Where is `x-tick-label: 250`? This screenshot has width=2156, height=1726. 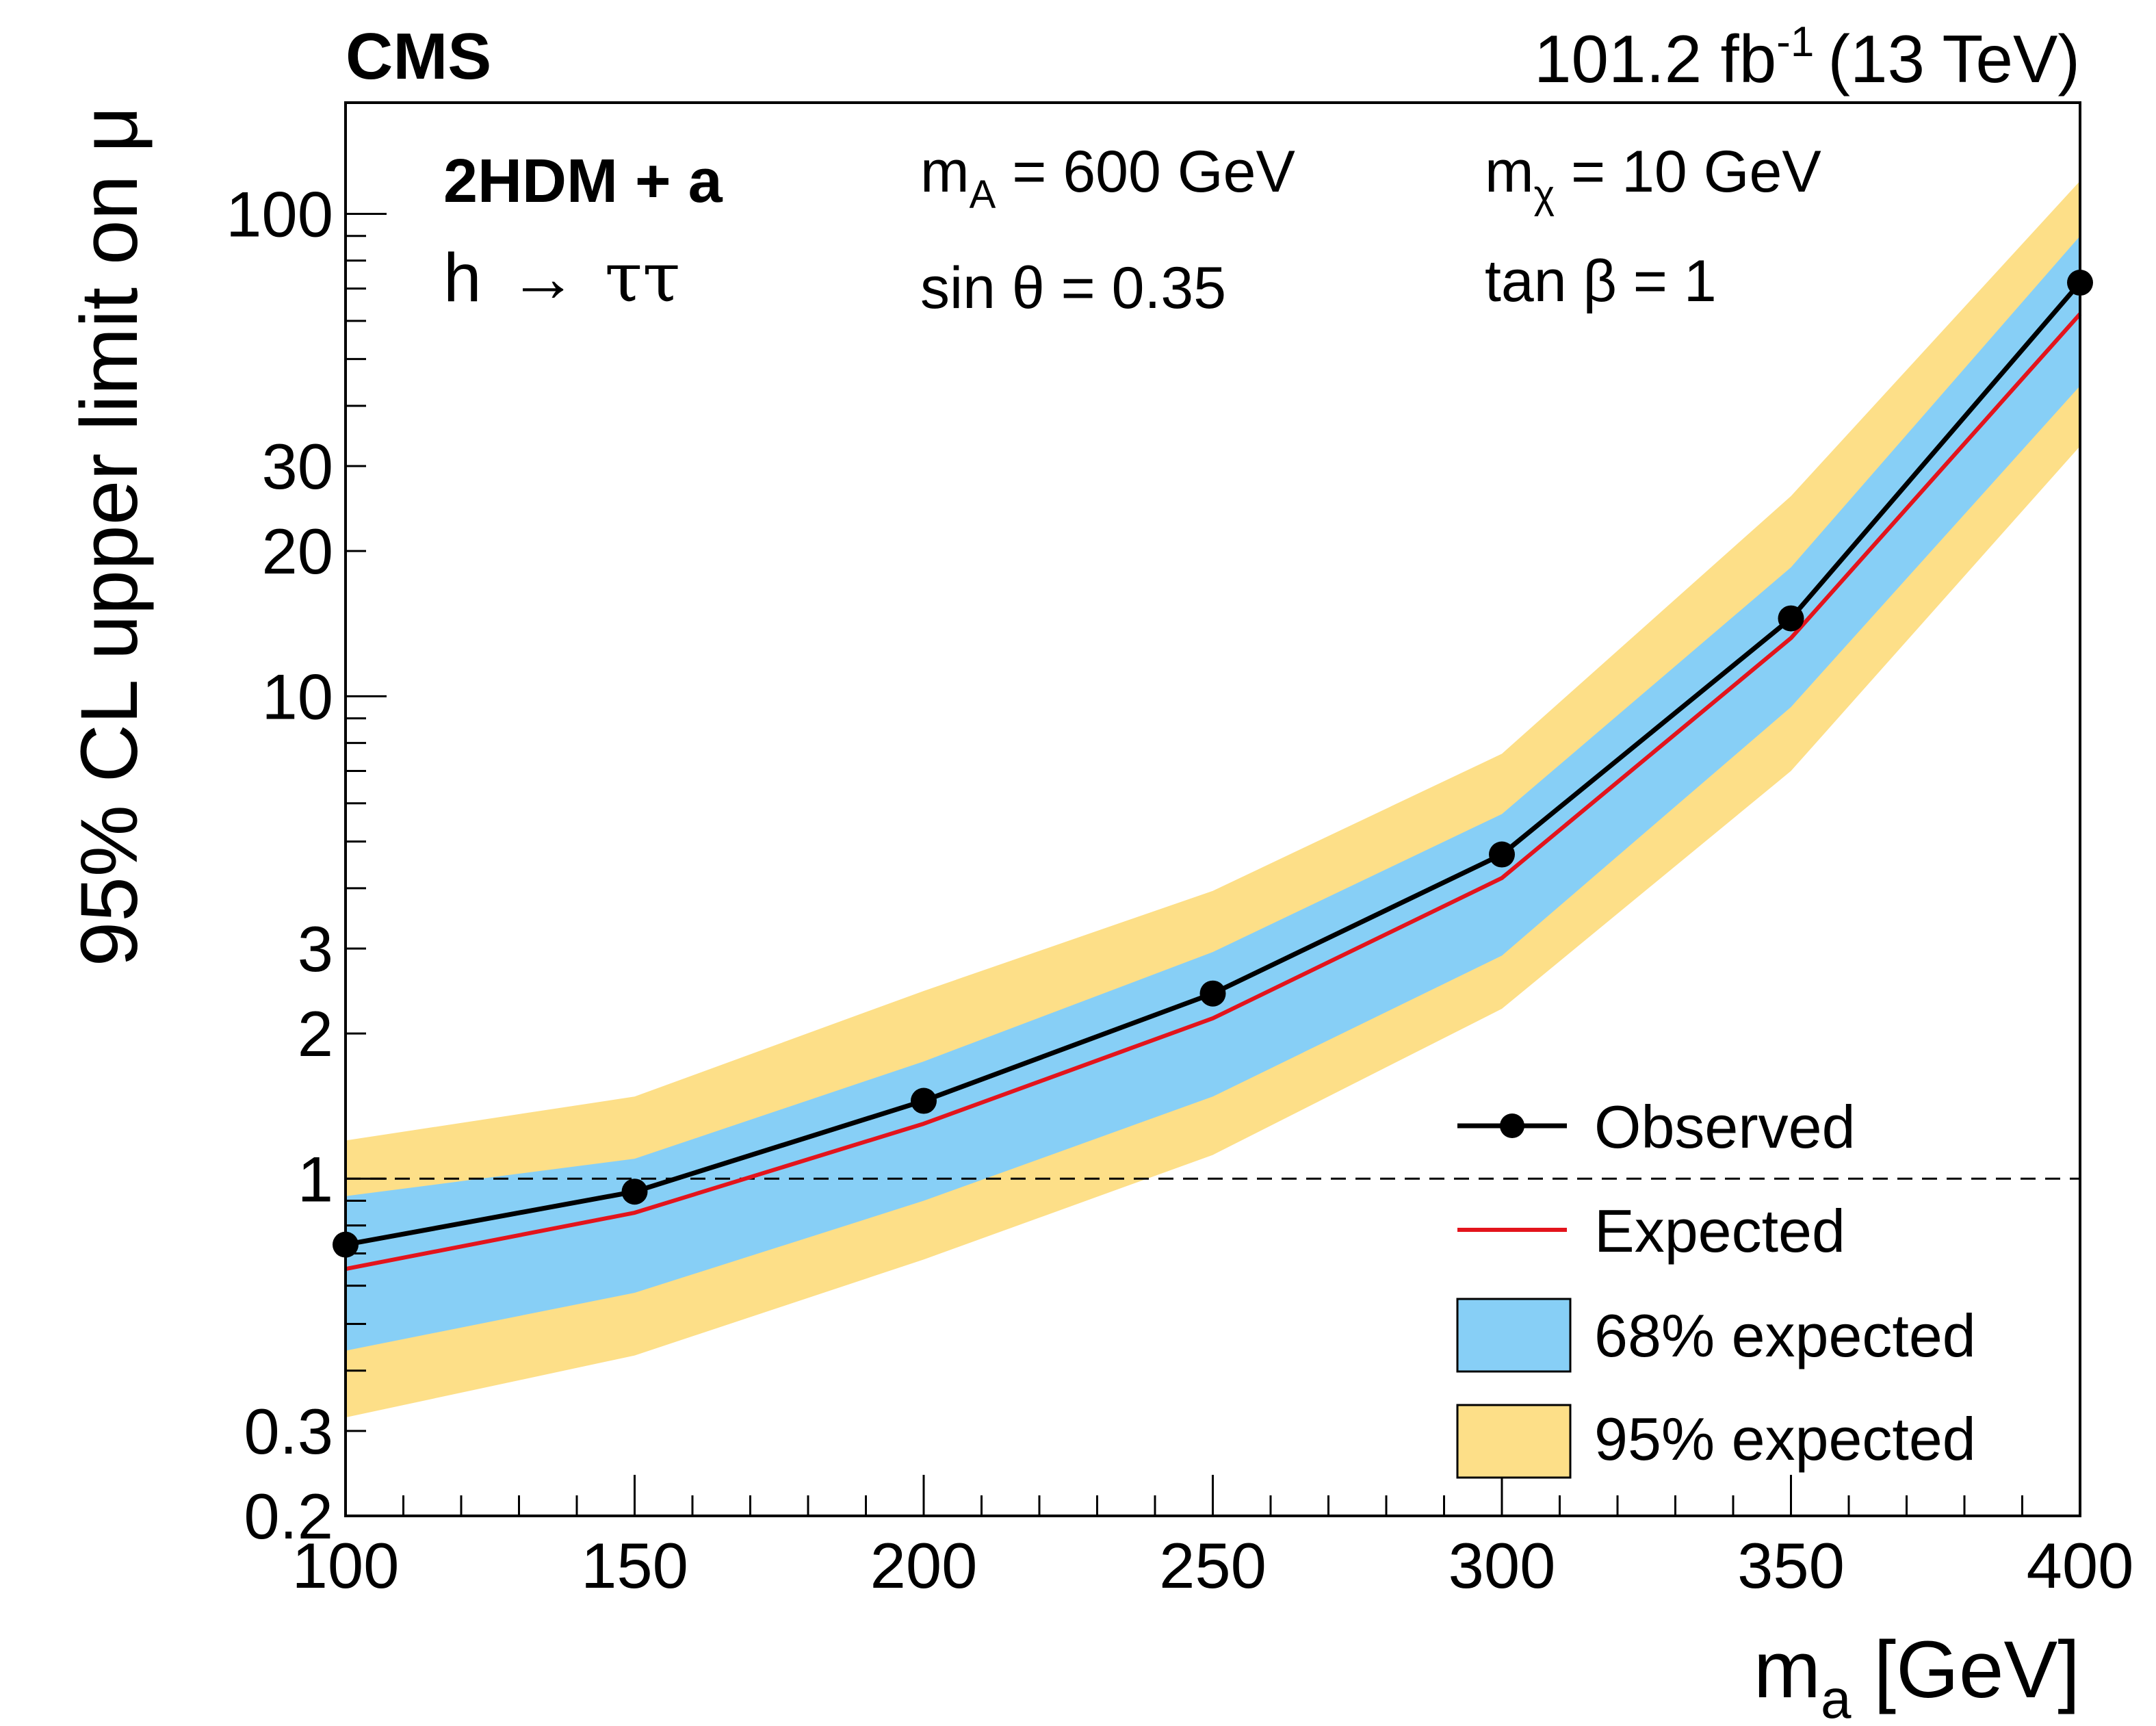 x-tick-label: 250 is located at coordinates (1213, 1565).